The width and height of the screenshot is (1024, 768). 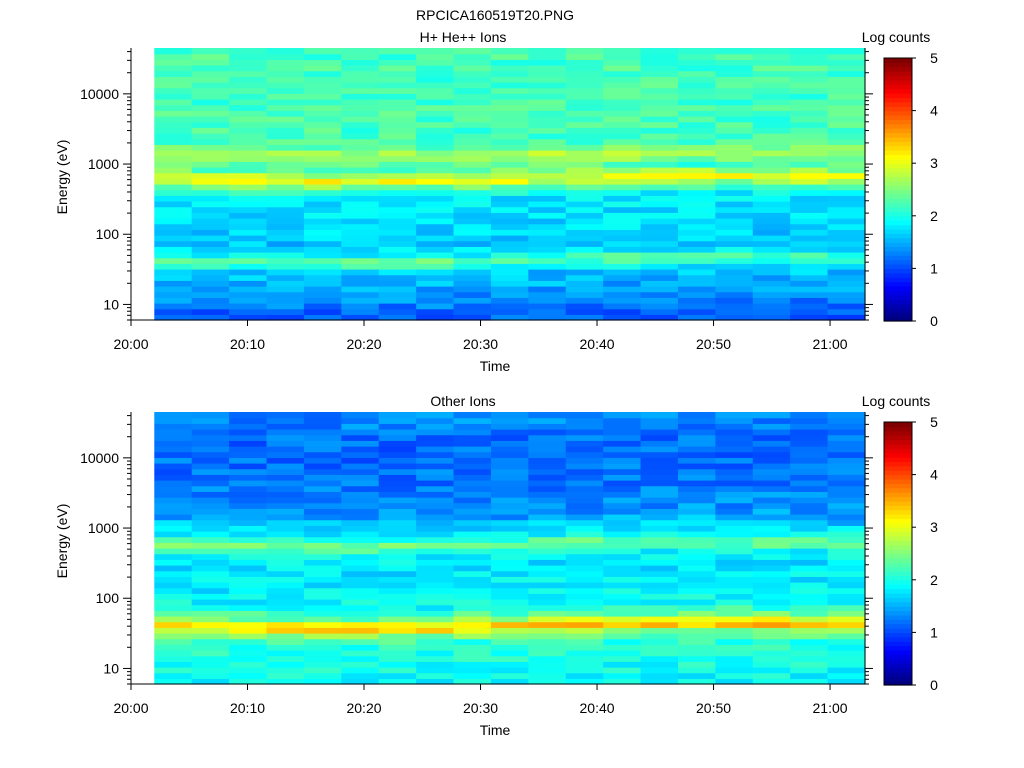 I want to click on x-tick-label: 20:30, so click(x=480, y=708).